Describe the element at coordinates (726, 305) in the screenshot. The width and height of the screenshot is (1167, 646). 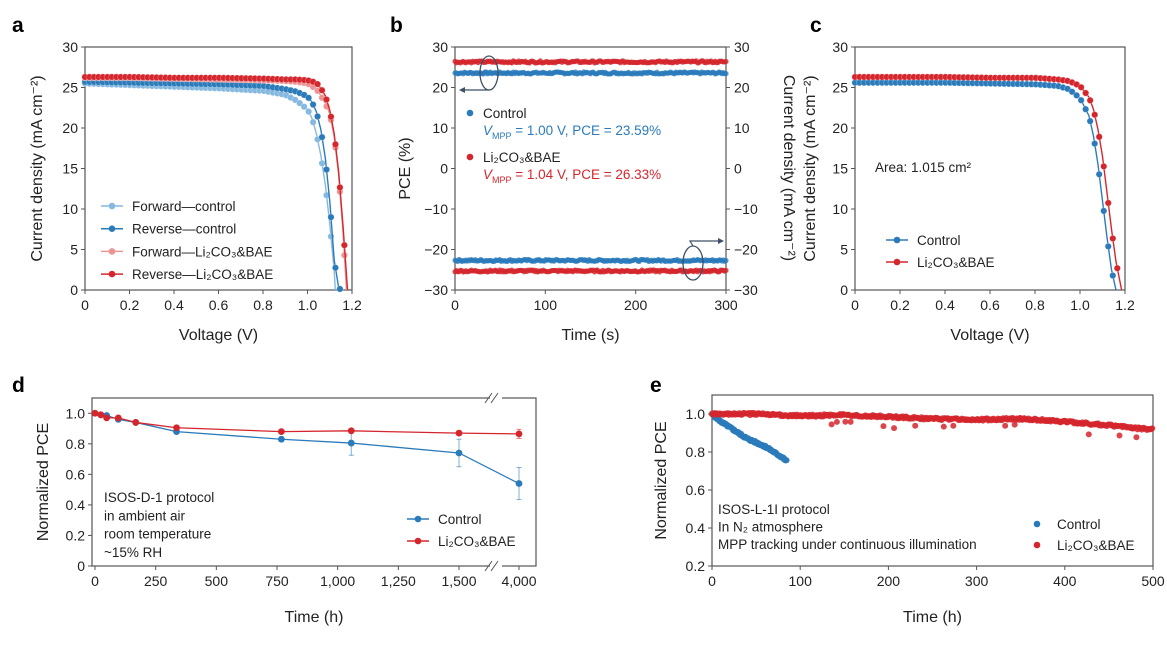
I see `x-tick-label: 300` at that location.